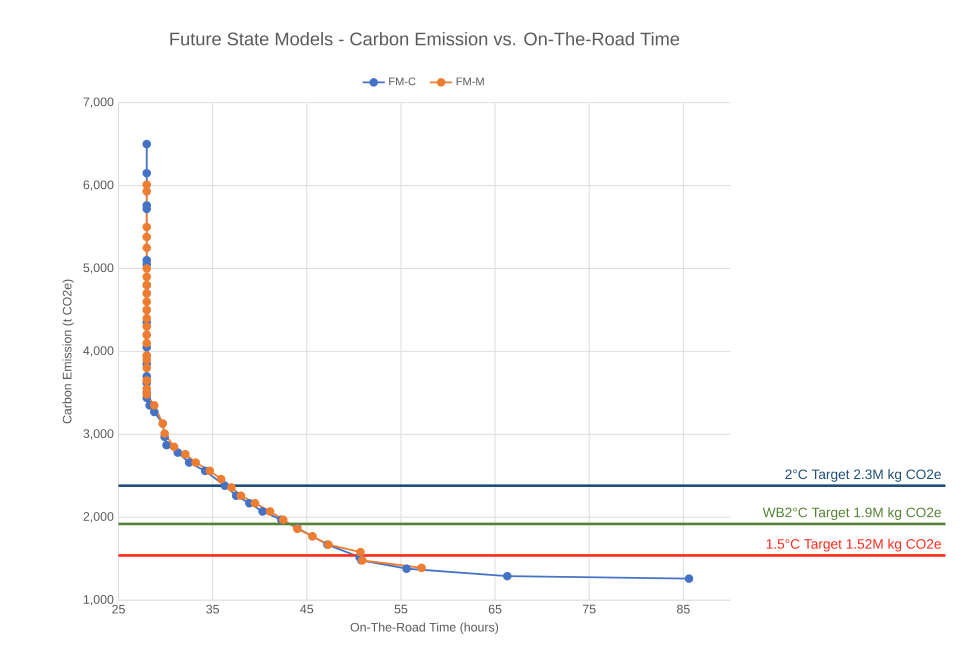  Describe the element at coordinates (307, 609) in the screenshot. I see `x-tick-label: 45` at that location.